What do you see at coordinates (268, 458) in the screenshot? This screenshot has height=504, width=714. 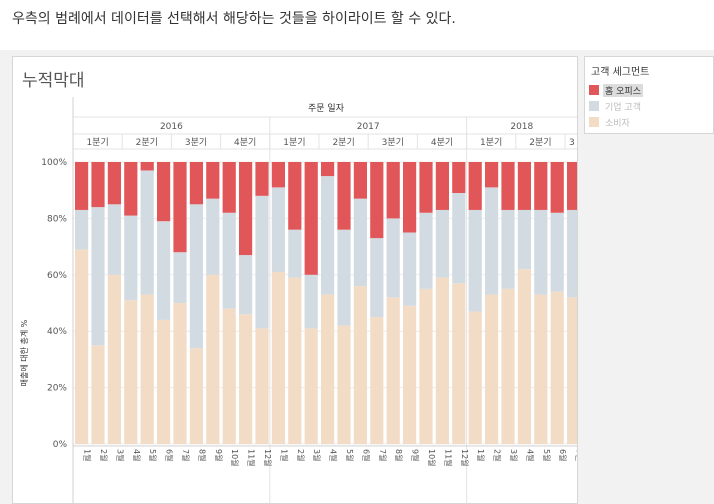 I see `month-label: 12월` at bounding box center [268, 458].